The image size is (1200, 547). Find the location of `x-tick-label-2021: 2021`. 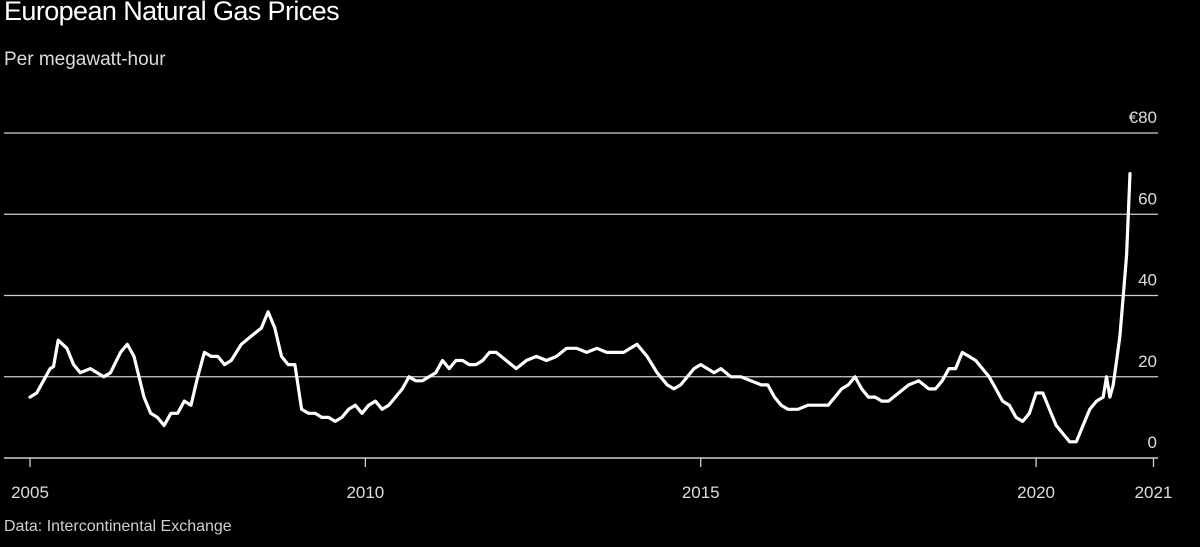

x-tick-label-2021: 2021 is located at coordinates (1154, 492).